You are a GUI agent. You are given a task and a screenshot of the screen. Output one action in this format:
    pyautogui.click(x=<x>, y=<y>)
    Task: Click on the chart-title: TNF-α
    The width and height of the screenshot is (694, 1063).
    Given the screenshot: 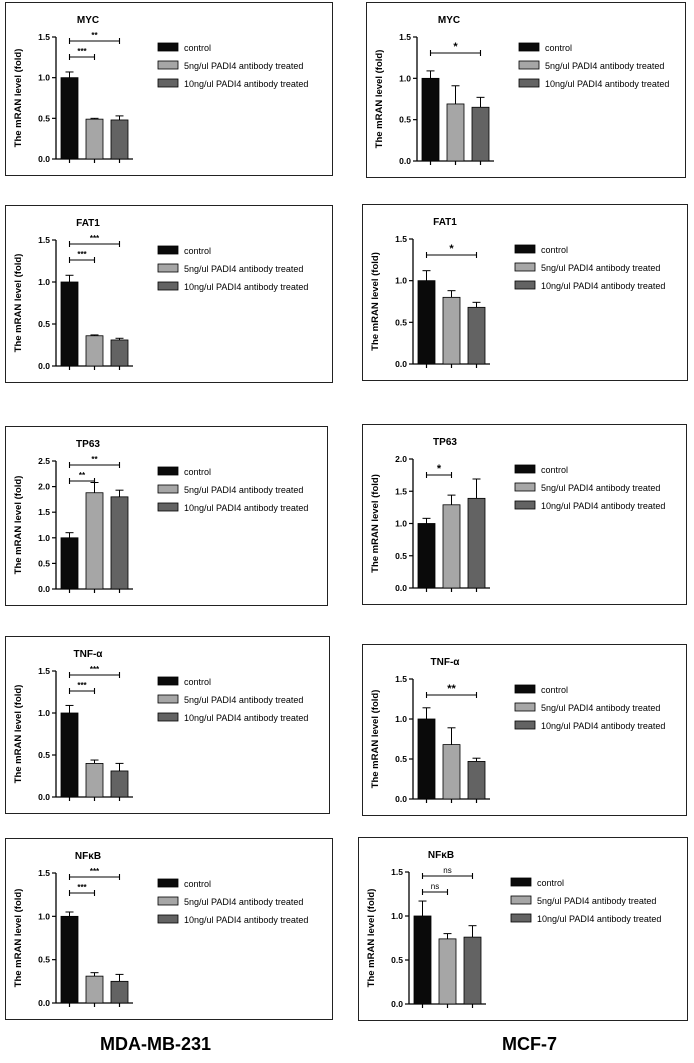 What is the action you would take?
    pyautogui.click(x=446, y=662)
    